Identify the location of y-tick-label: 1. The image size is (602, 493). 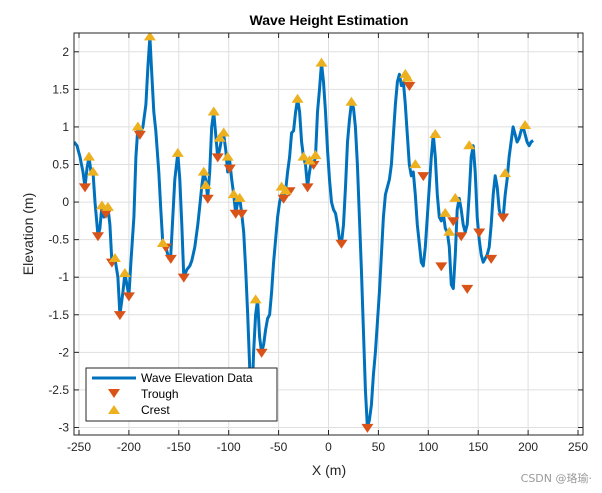
(65, 127).